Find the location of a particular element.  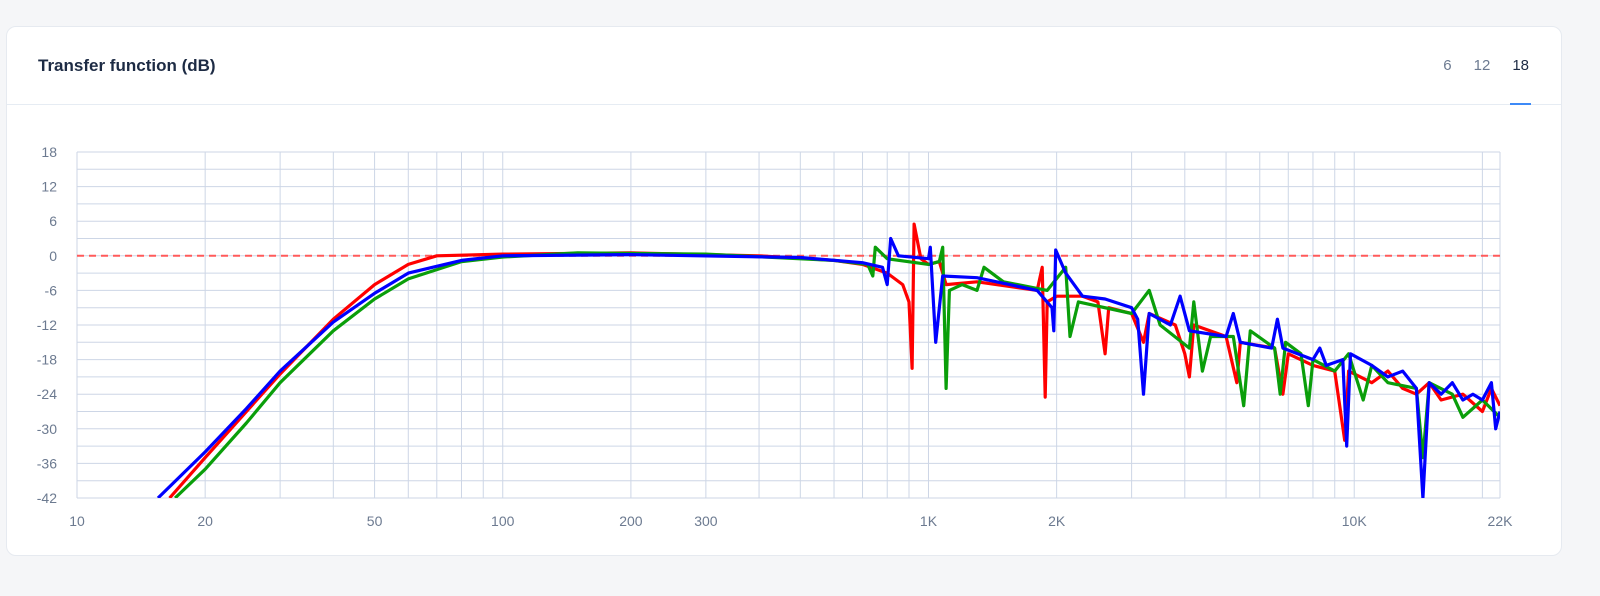

tab-range-6: 6 is located at coordinates (1447, 65).